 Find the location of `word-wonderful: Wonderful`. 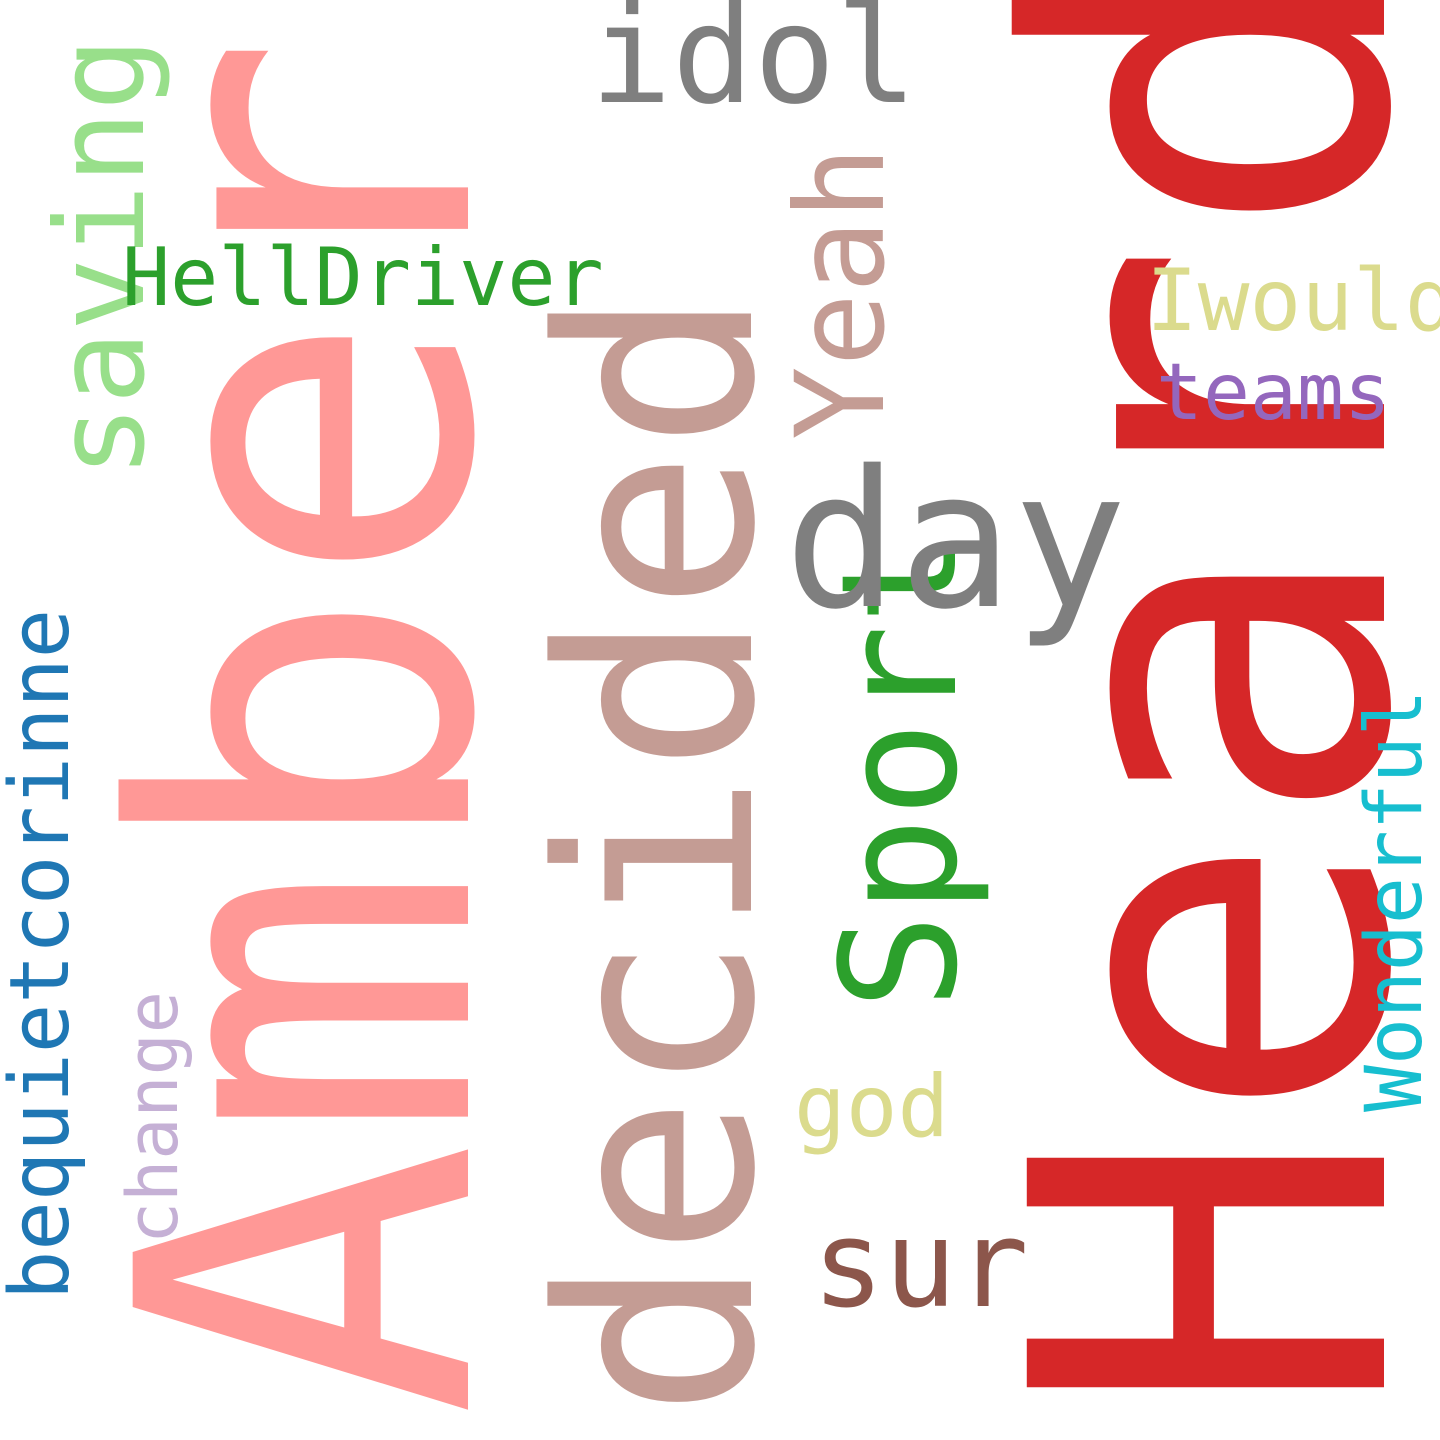

word-wonderful: Wonderful is located at coordinates (1395, 900).